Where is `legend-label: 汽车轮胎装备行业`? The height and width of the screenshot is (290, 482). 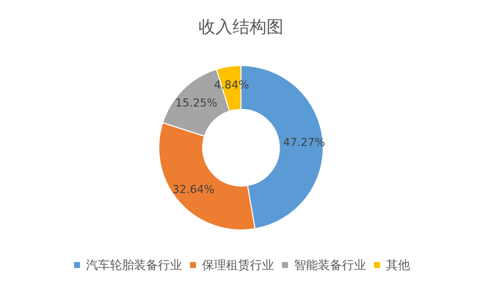 legend-label: 汽车轮胎装备行业 is located at coordinates (134, 265).